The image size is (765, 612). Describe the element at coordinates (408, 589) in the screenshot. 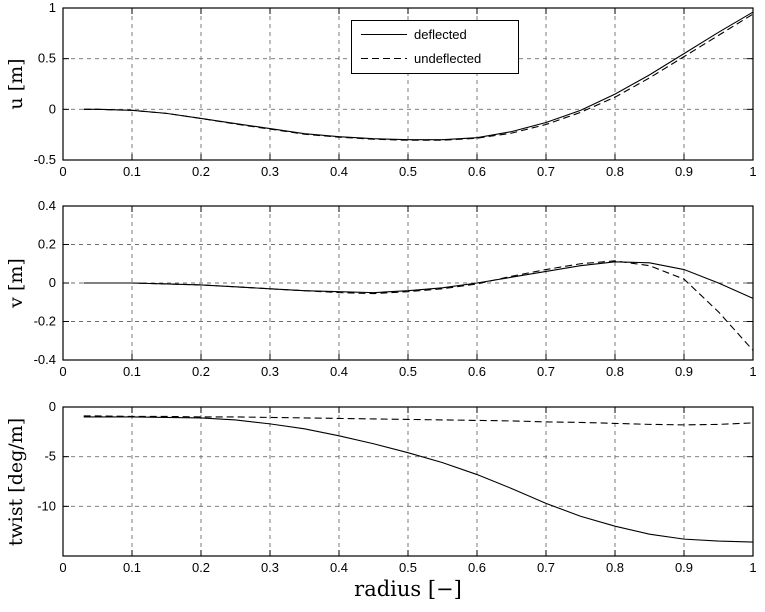

I see `x-axis-label: radius [−]` at that location.